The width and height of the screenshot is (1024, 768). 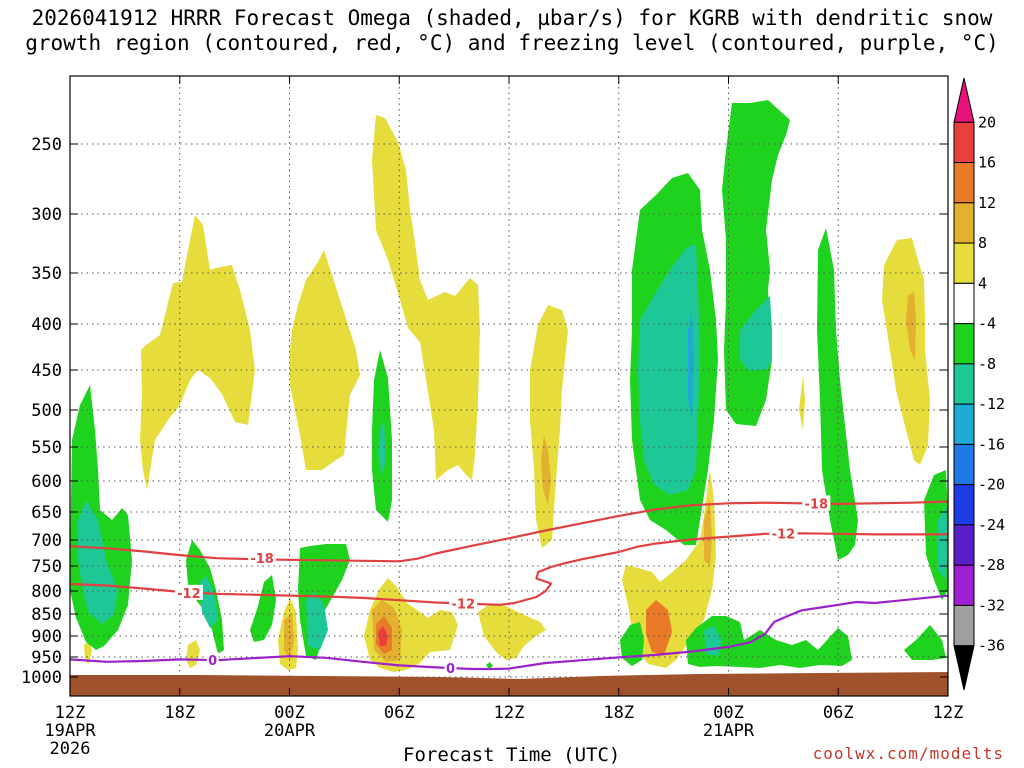 What do you see at coordinates (262, 559) in the screenshot?
I see `contour-label: -18` at bounding box center [262, 559].